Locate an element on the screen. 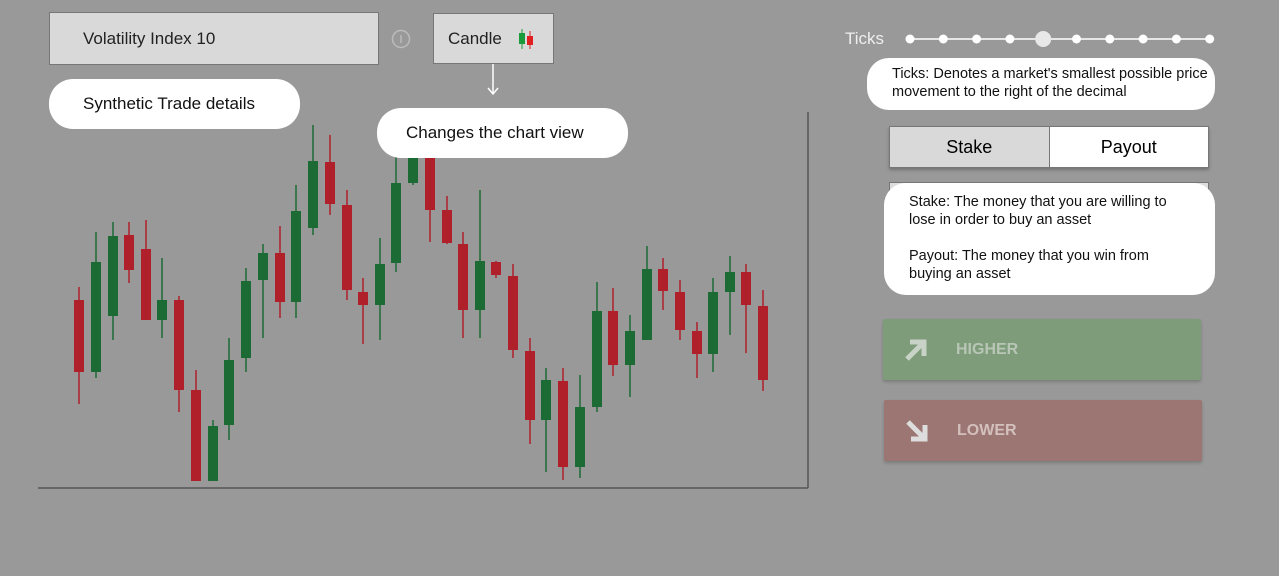 The height and width of the screenshot is (576, 1279). label: Changes the chart view is located at coordinates (495, 132).